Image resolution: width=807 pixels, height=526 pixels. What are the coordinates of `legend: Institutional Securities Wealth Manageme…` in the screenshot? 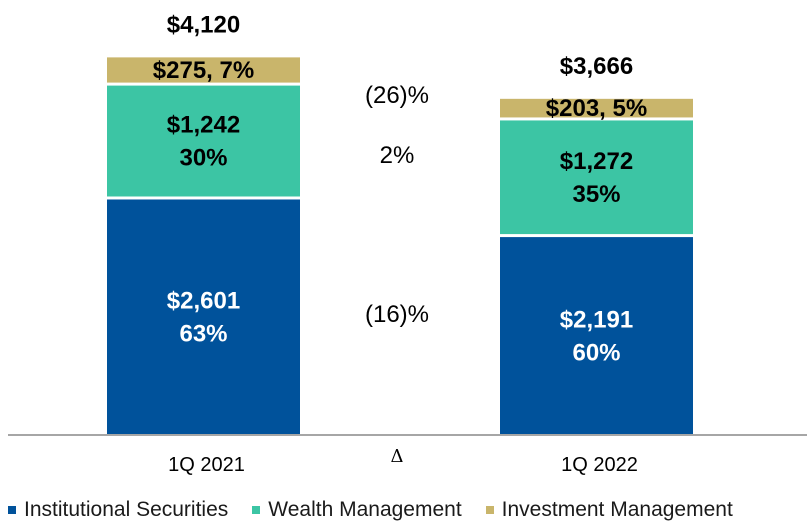 It's located at (370, 510).